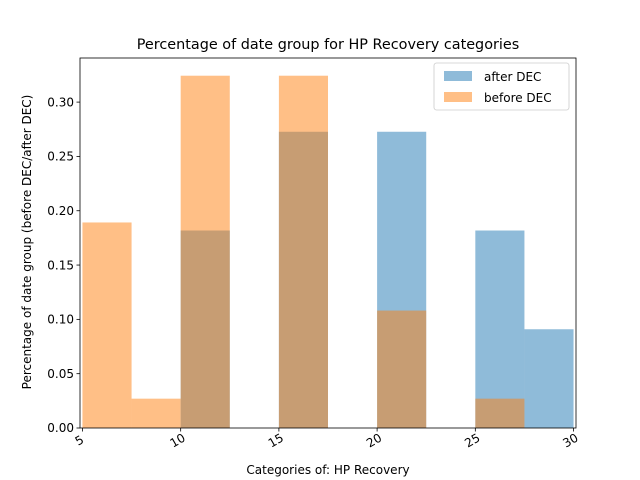  What do you see at coordinates (276, 441) in the screenshot?
I see `x-tick-label: 15` at bounding box center [276, 441].